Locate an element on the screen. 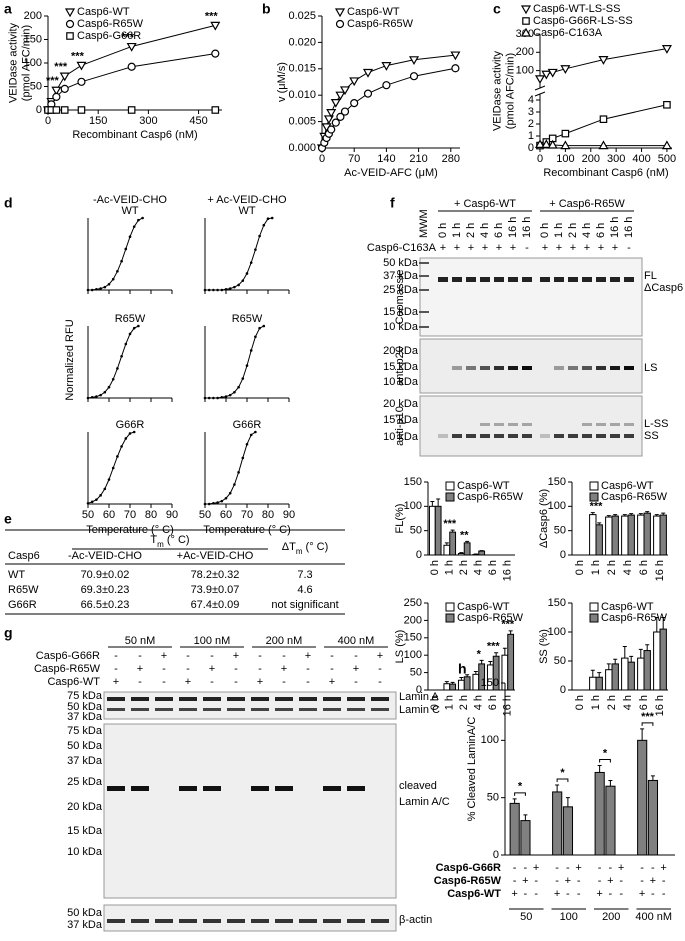 This screenshot has height=941, width=685. lane-label: 16 h is located at coordinates (527, 227).